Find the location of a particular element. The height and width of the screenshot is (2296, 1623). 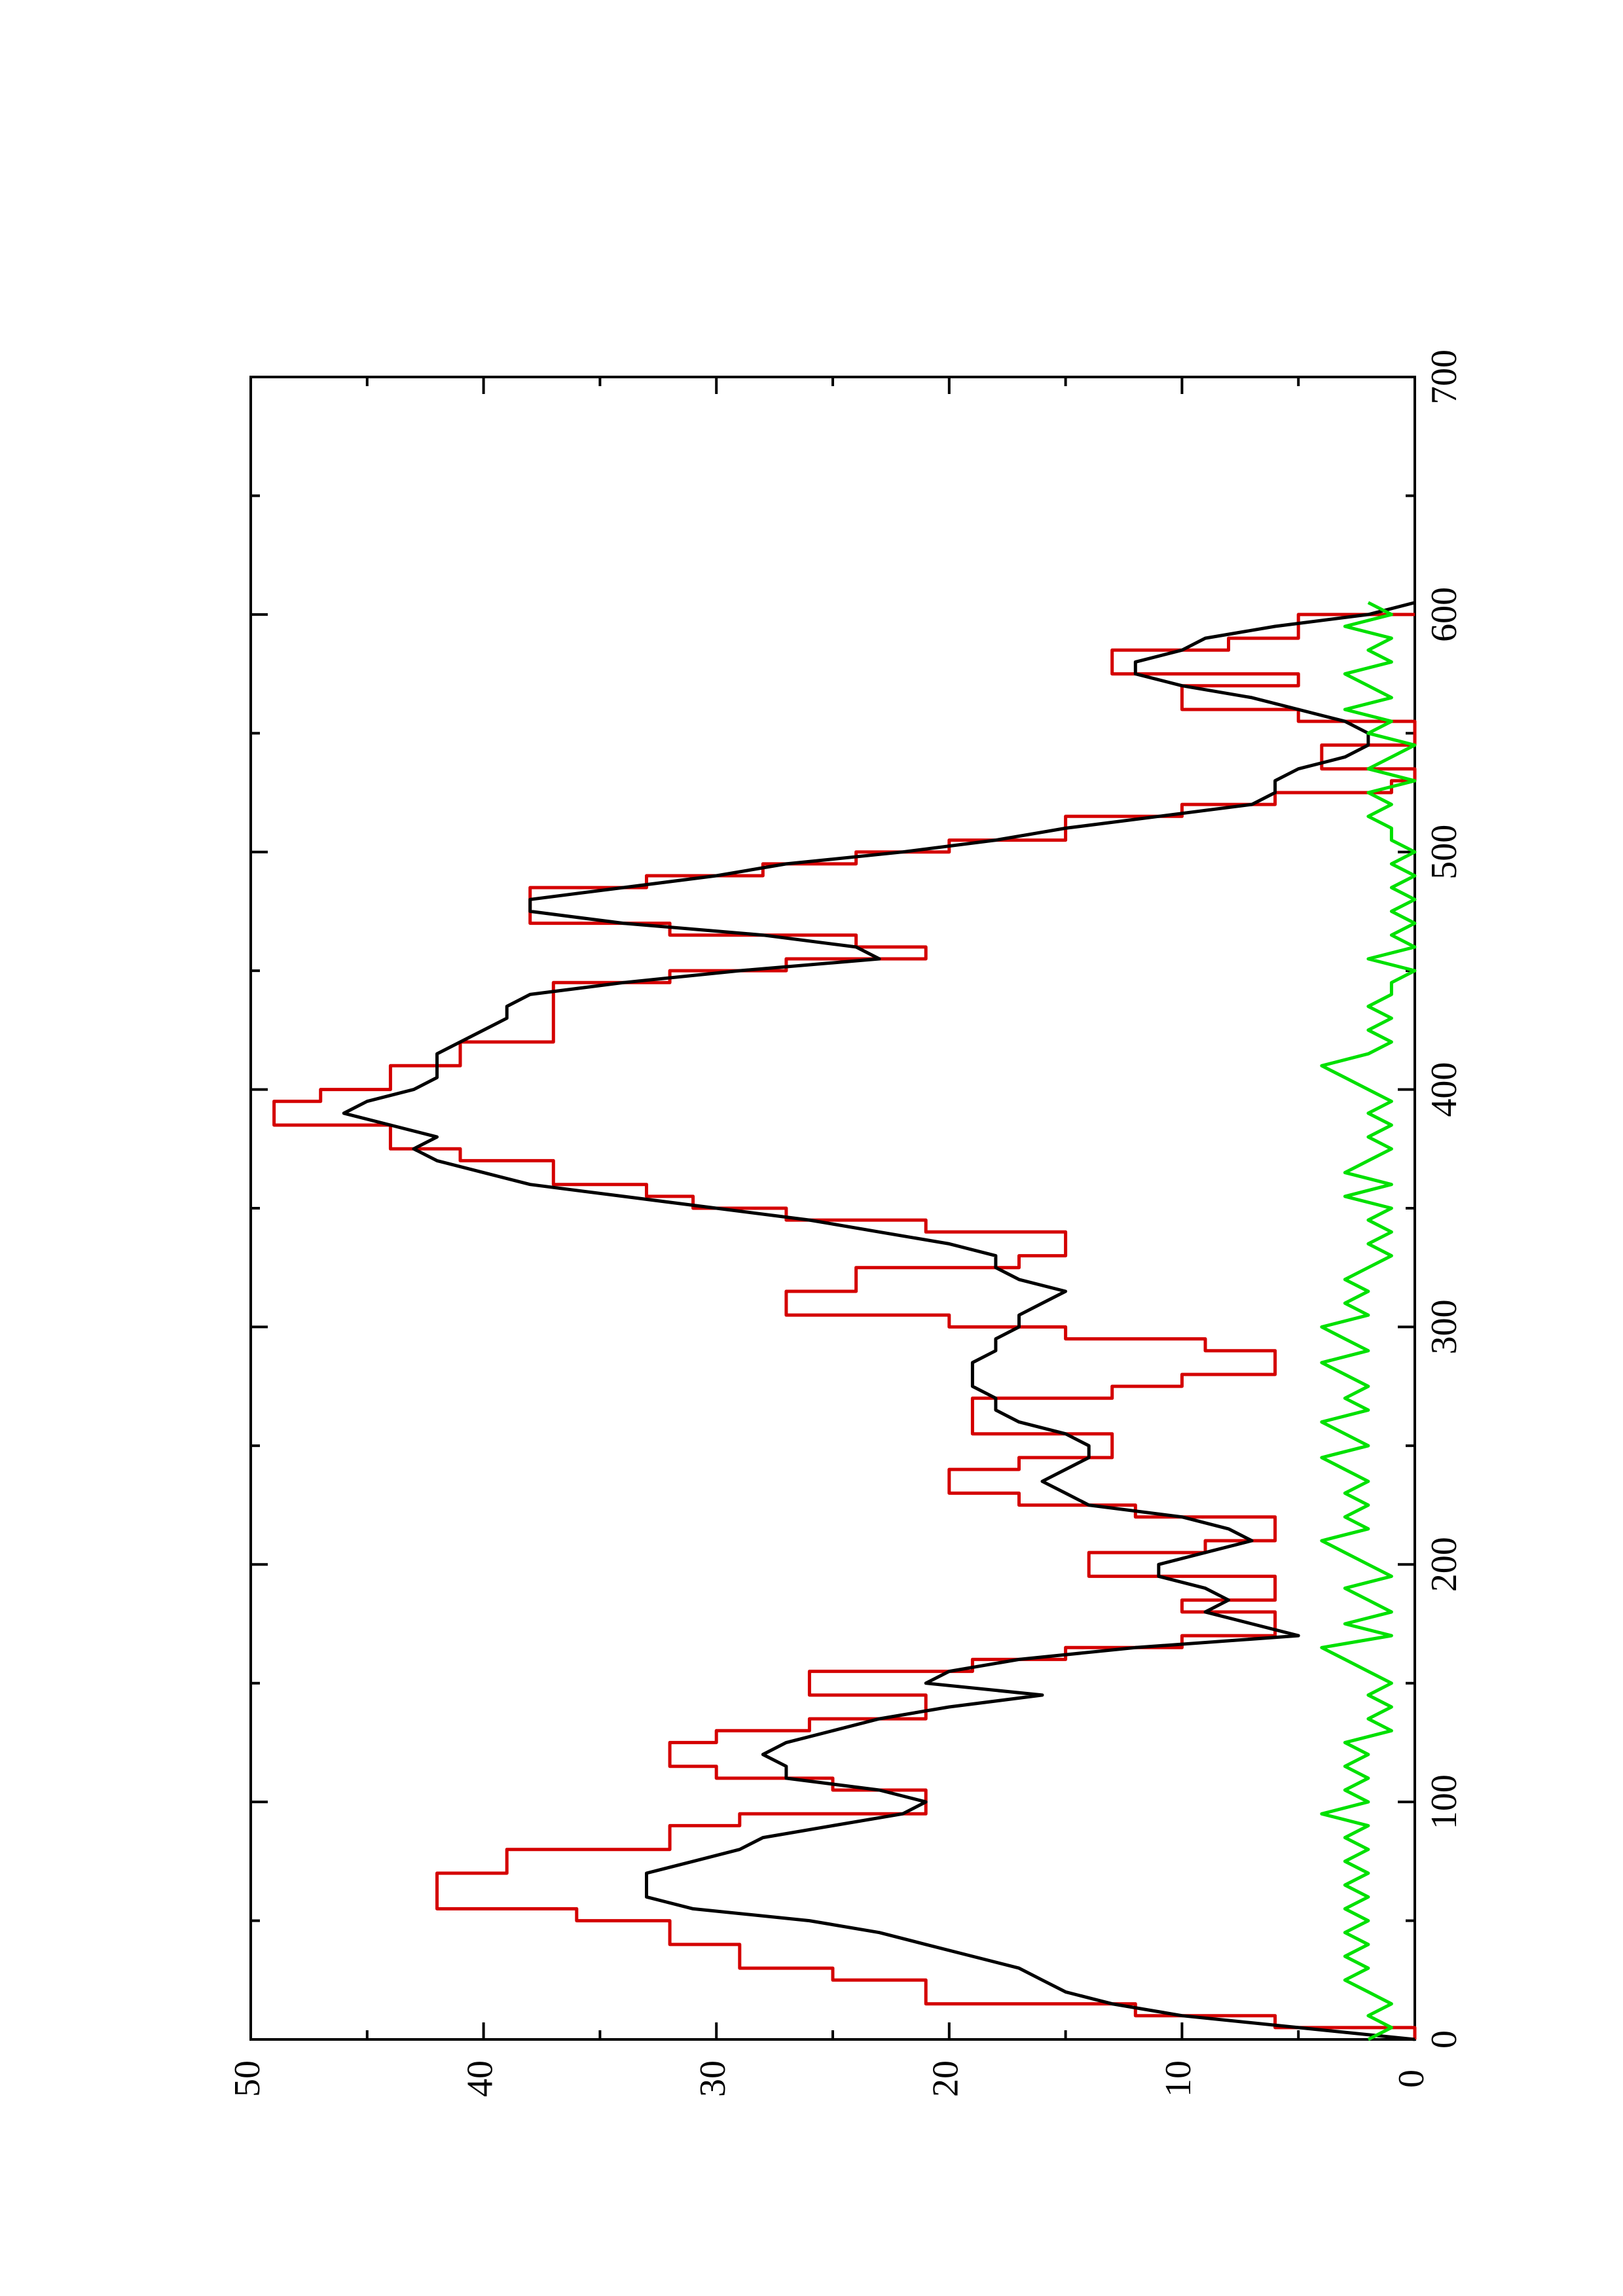

y-tick-label-50: 50 is located at coordinates (247, 2078).